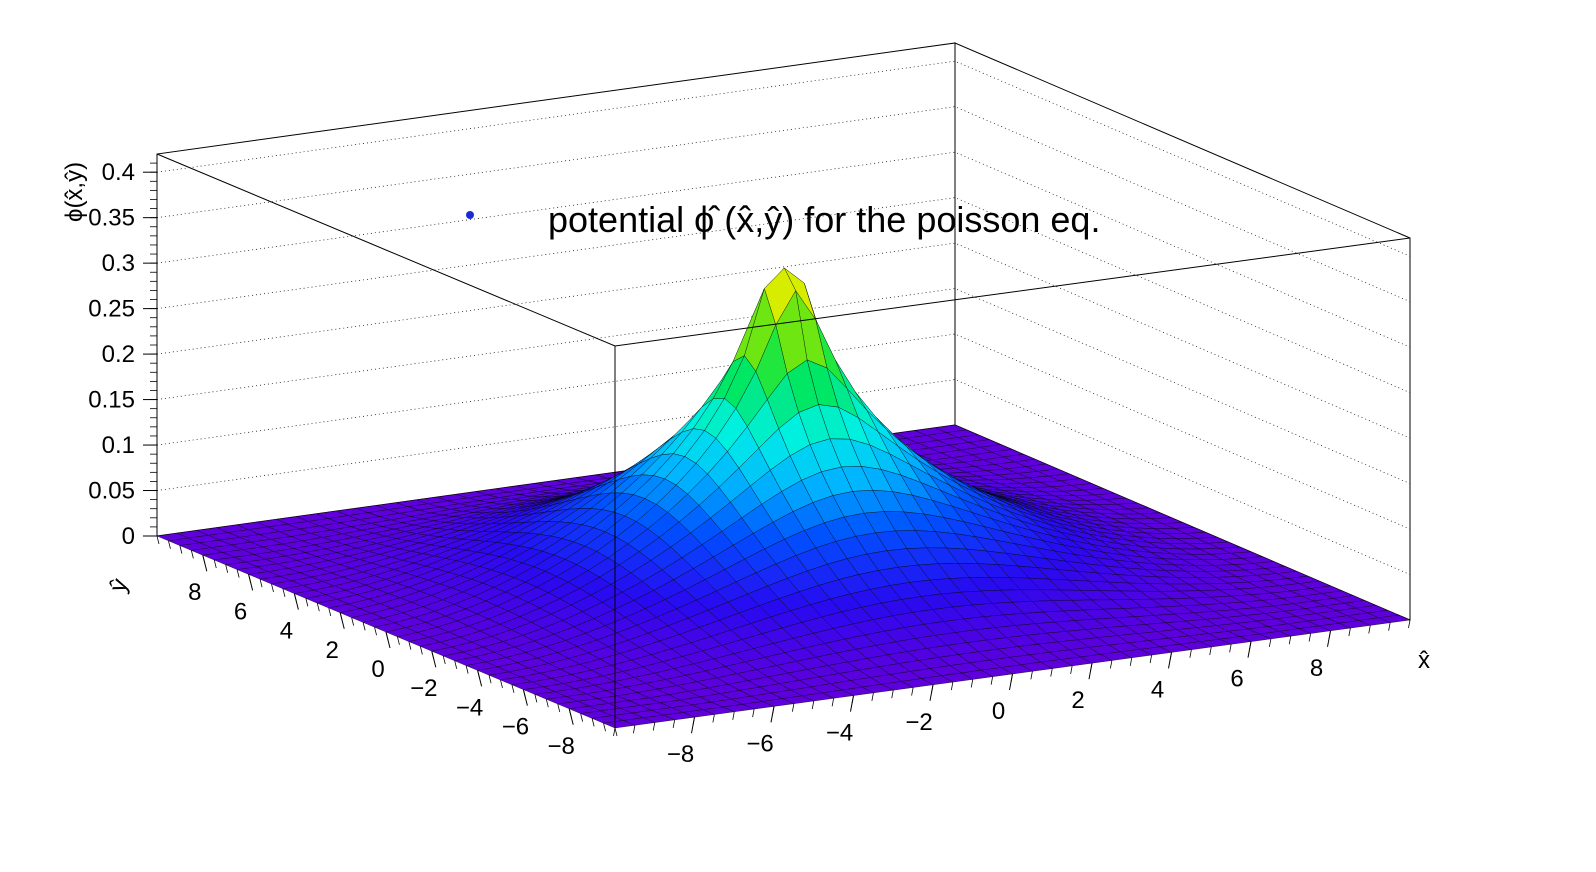 This screenshot has height=872, width=1596. What do you see at coordinates (111, 491) in the screenshot?
I see `z-tick-label: 0.05` at bounding box center [111, 491].